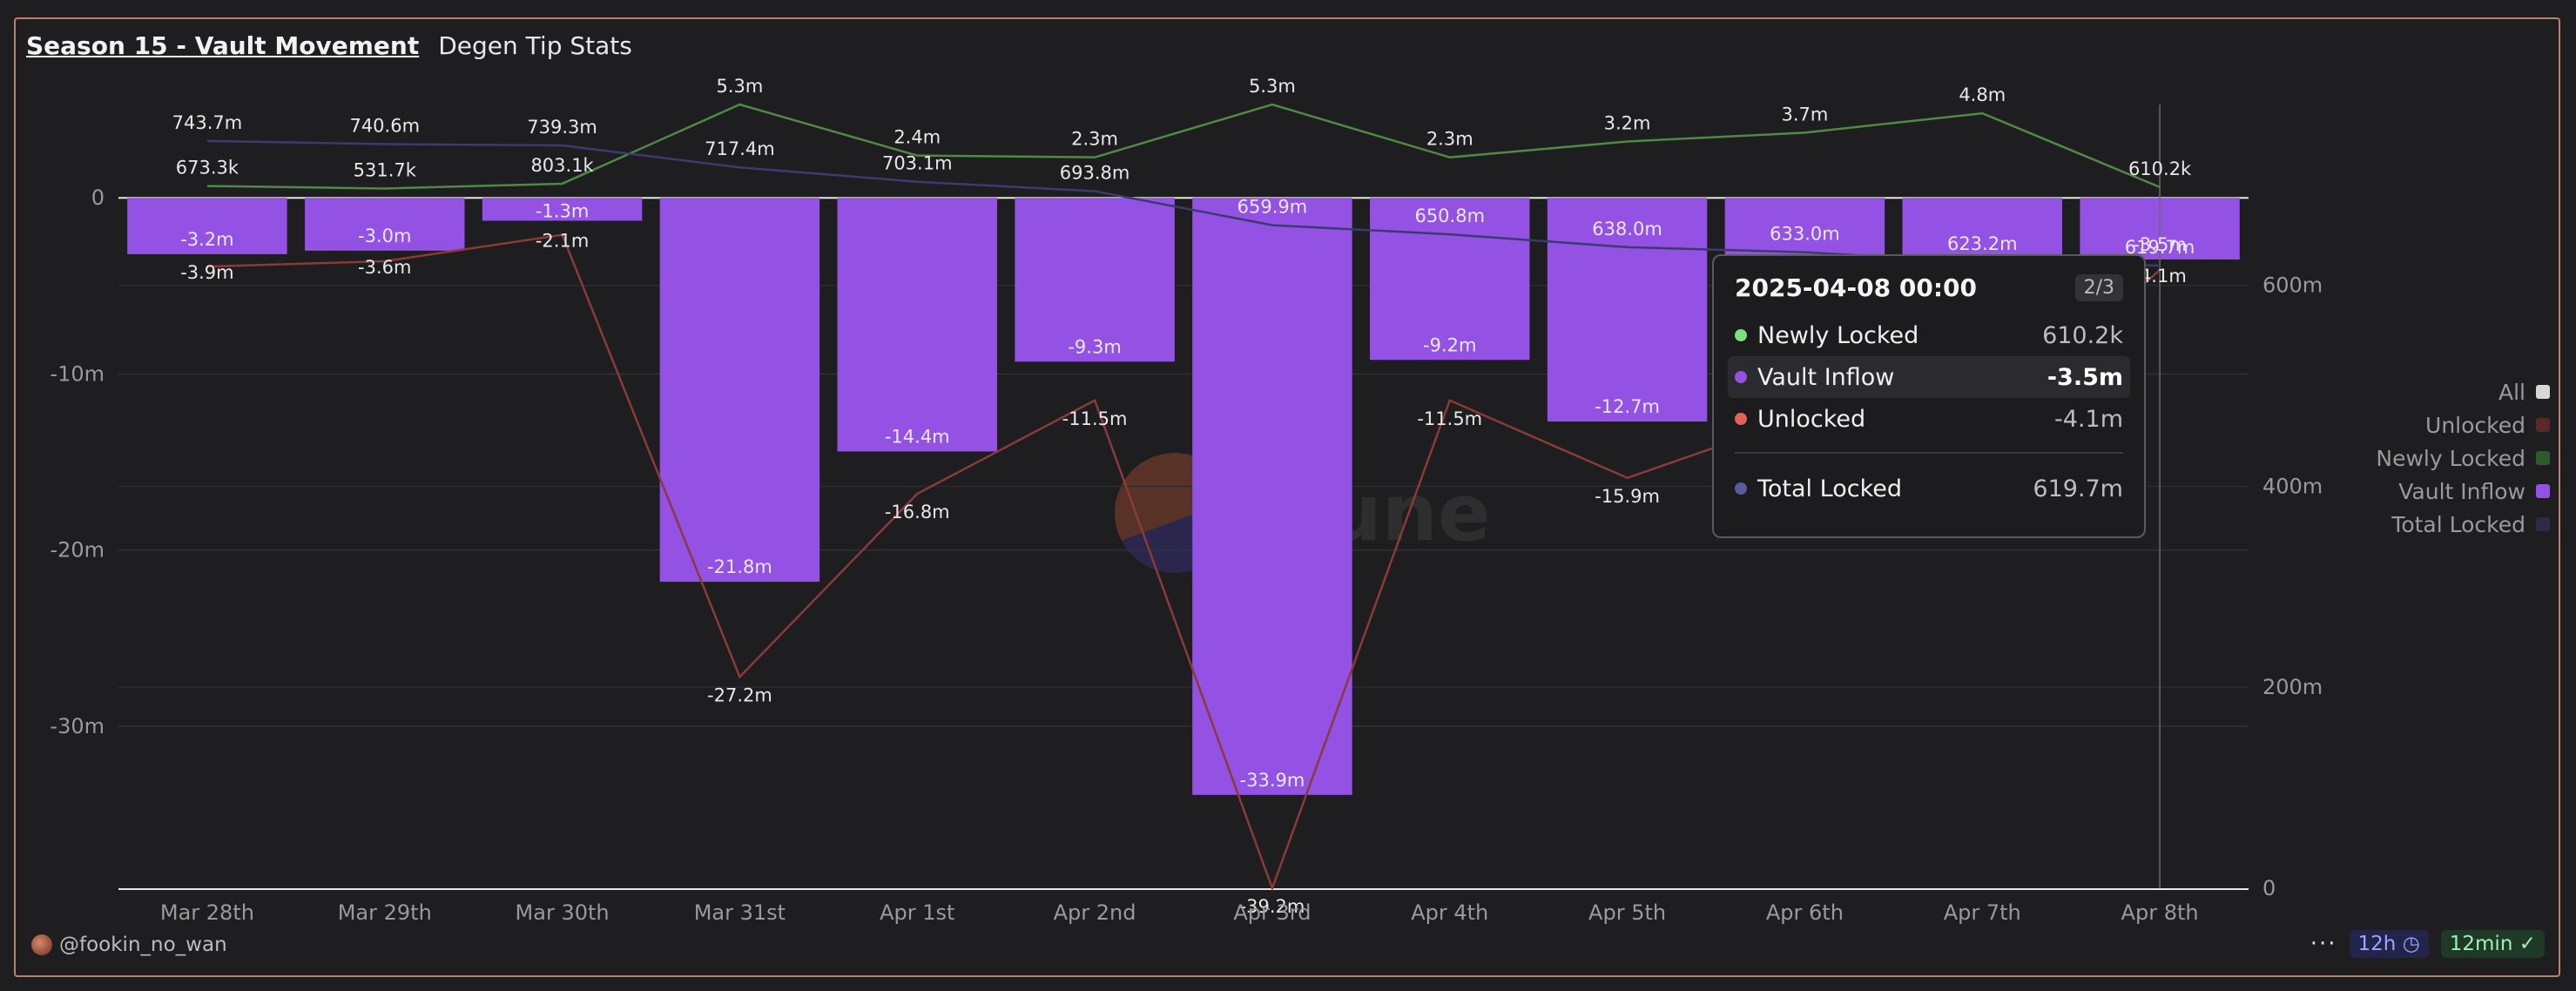  Describe the element at coordinates (2481, 944) in the screenshot. I see `age-label: 12min` at that location.